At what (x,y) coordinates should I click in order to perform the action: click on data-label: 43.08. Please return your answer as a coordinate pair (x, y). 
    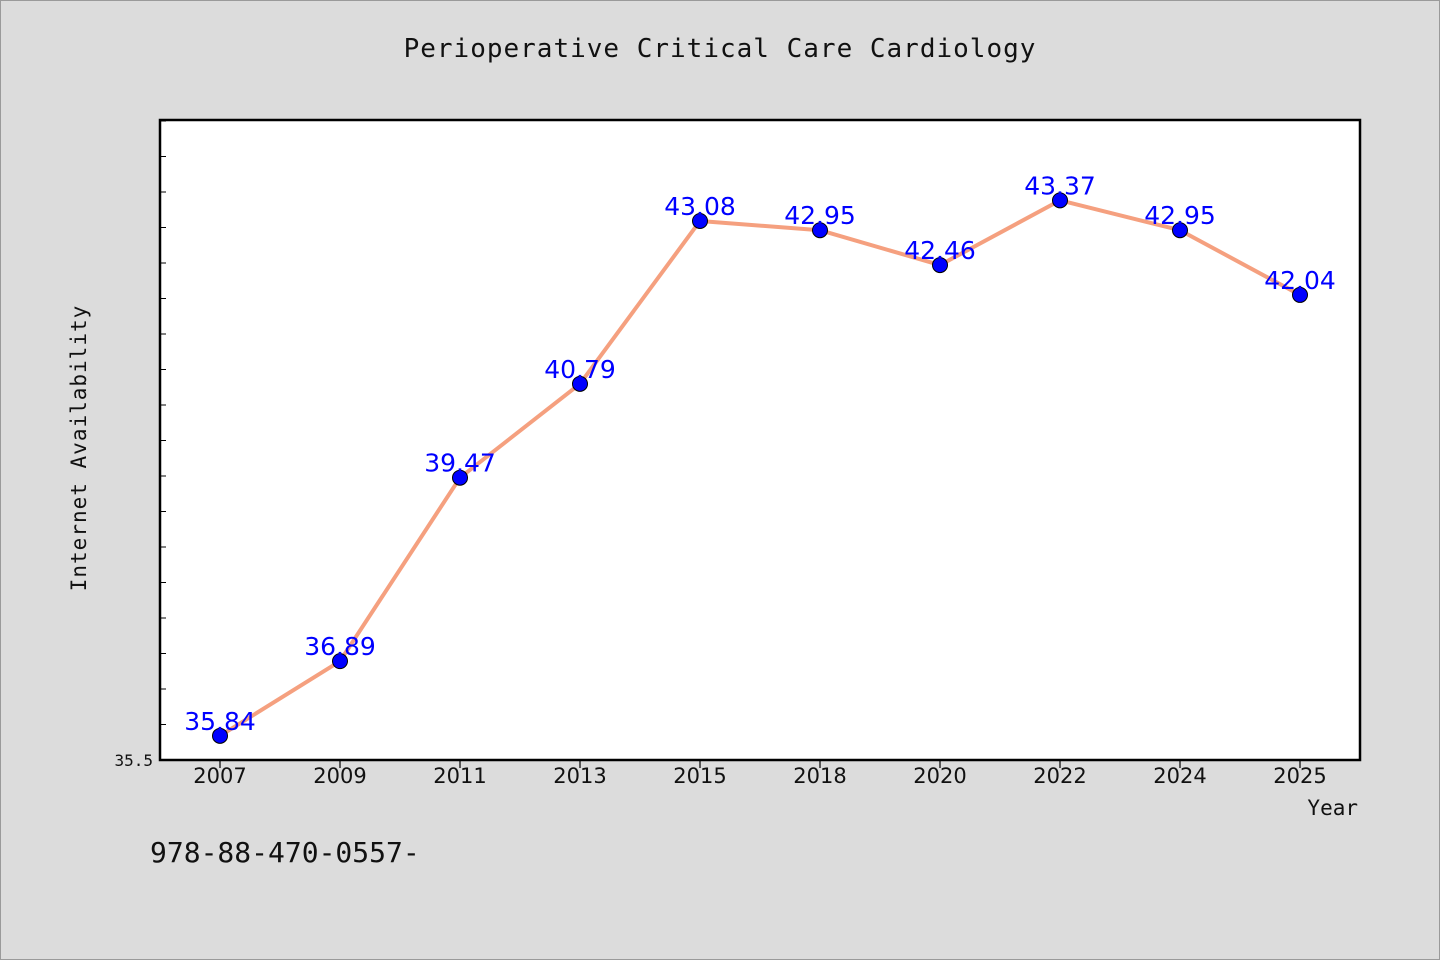
    Looking at the image, I should click on (700, 206).